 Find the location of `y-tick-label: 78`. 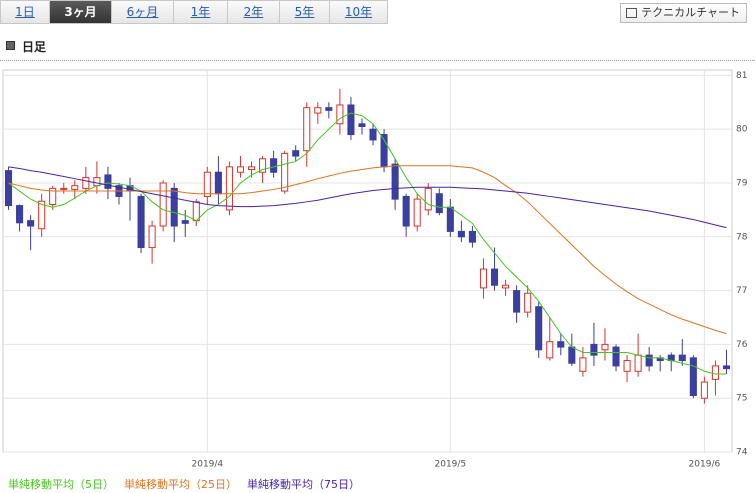

y-tick-label: 78 is located at coordinates (742, 237).